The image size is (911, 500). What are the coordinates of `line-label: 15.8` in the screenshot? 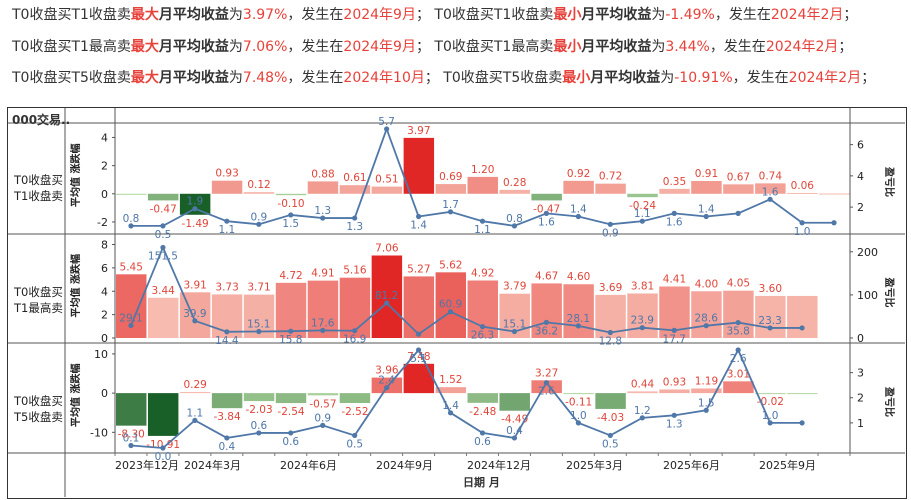 It's located at (290, 340).